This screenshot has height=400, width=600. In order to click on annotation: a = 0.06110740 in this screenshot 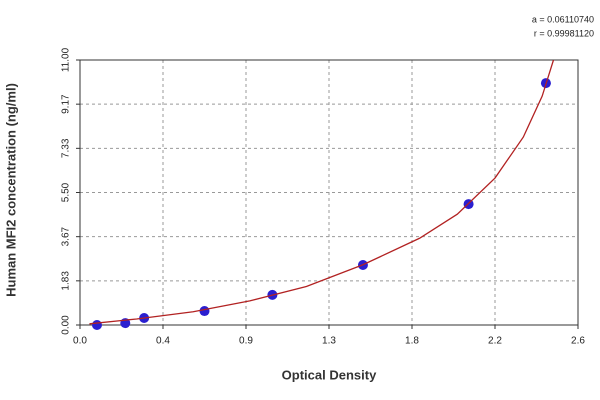, I will do `click(563, 19)`.